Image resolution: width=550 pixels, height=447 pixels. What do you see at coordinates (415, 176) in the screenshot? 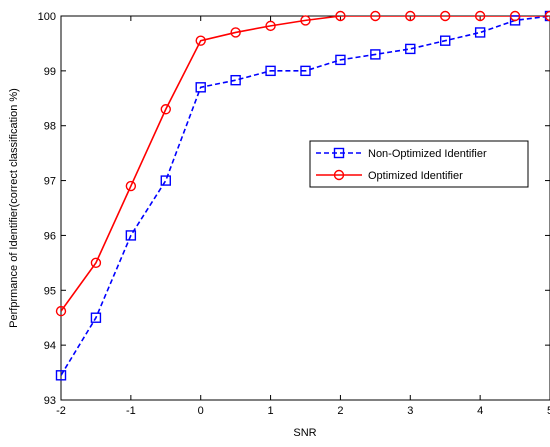
I see `legend-label-optimized: Optimized Identifier` at bounding box center [415, 176].